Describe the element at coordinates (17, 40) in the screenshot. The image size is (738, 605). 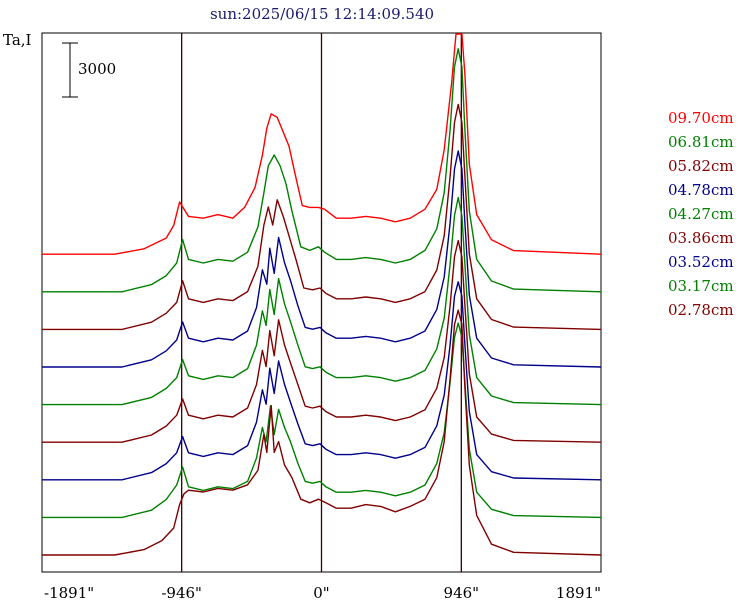
I see `y-axis-label: Ta,I` at that location.